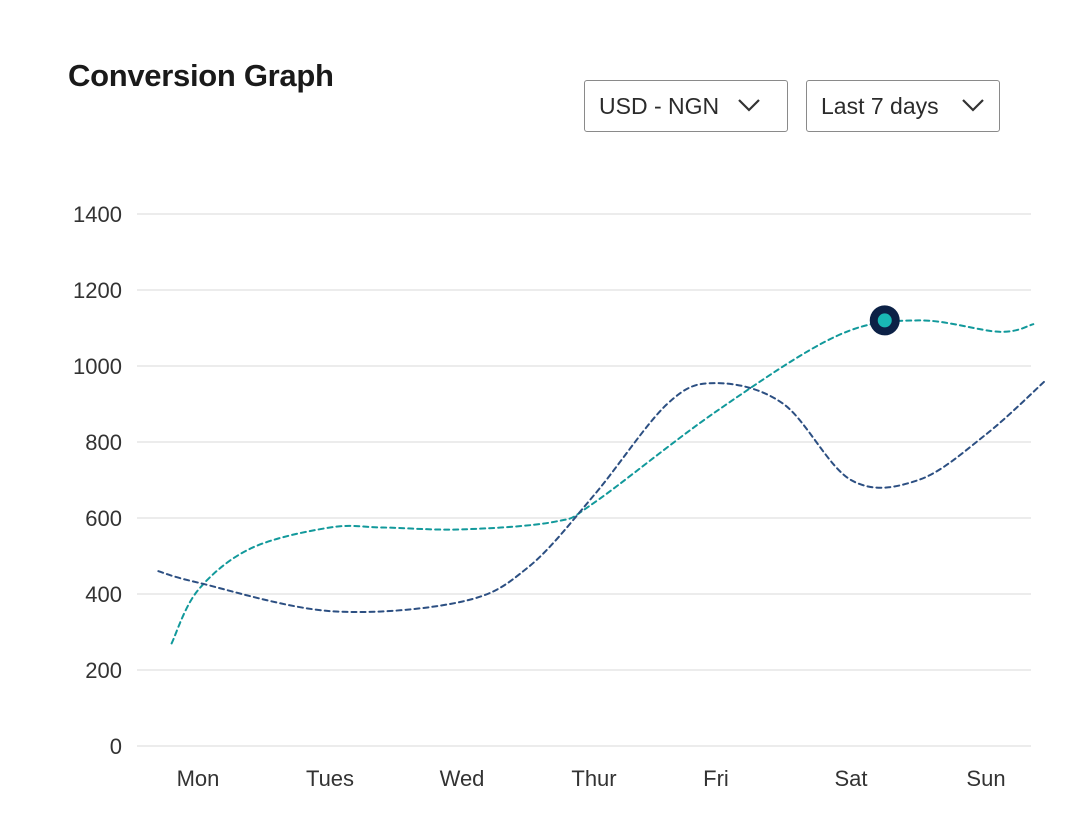  What do you see at coordinates (659, 105) in the screenshot?
I see `currency-pair-label: USD - NGN` at bounding box center [659, 105].